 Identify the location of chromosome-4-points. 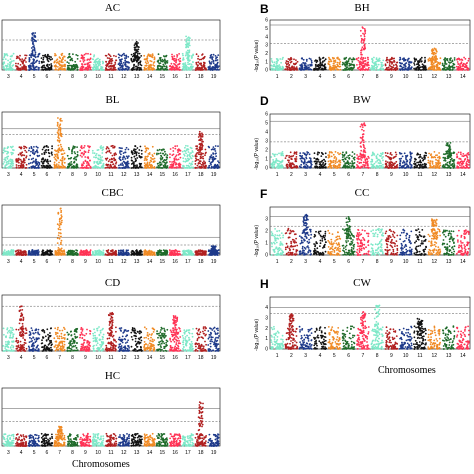
(21, 252).